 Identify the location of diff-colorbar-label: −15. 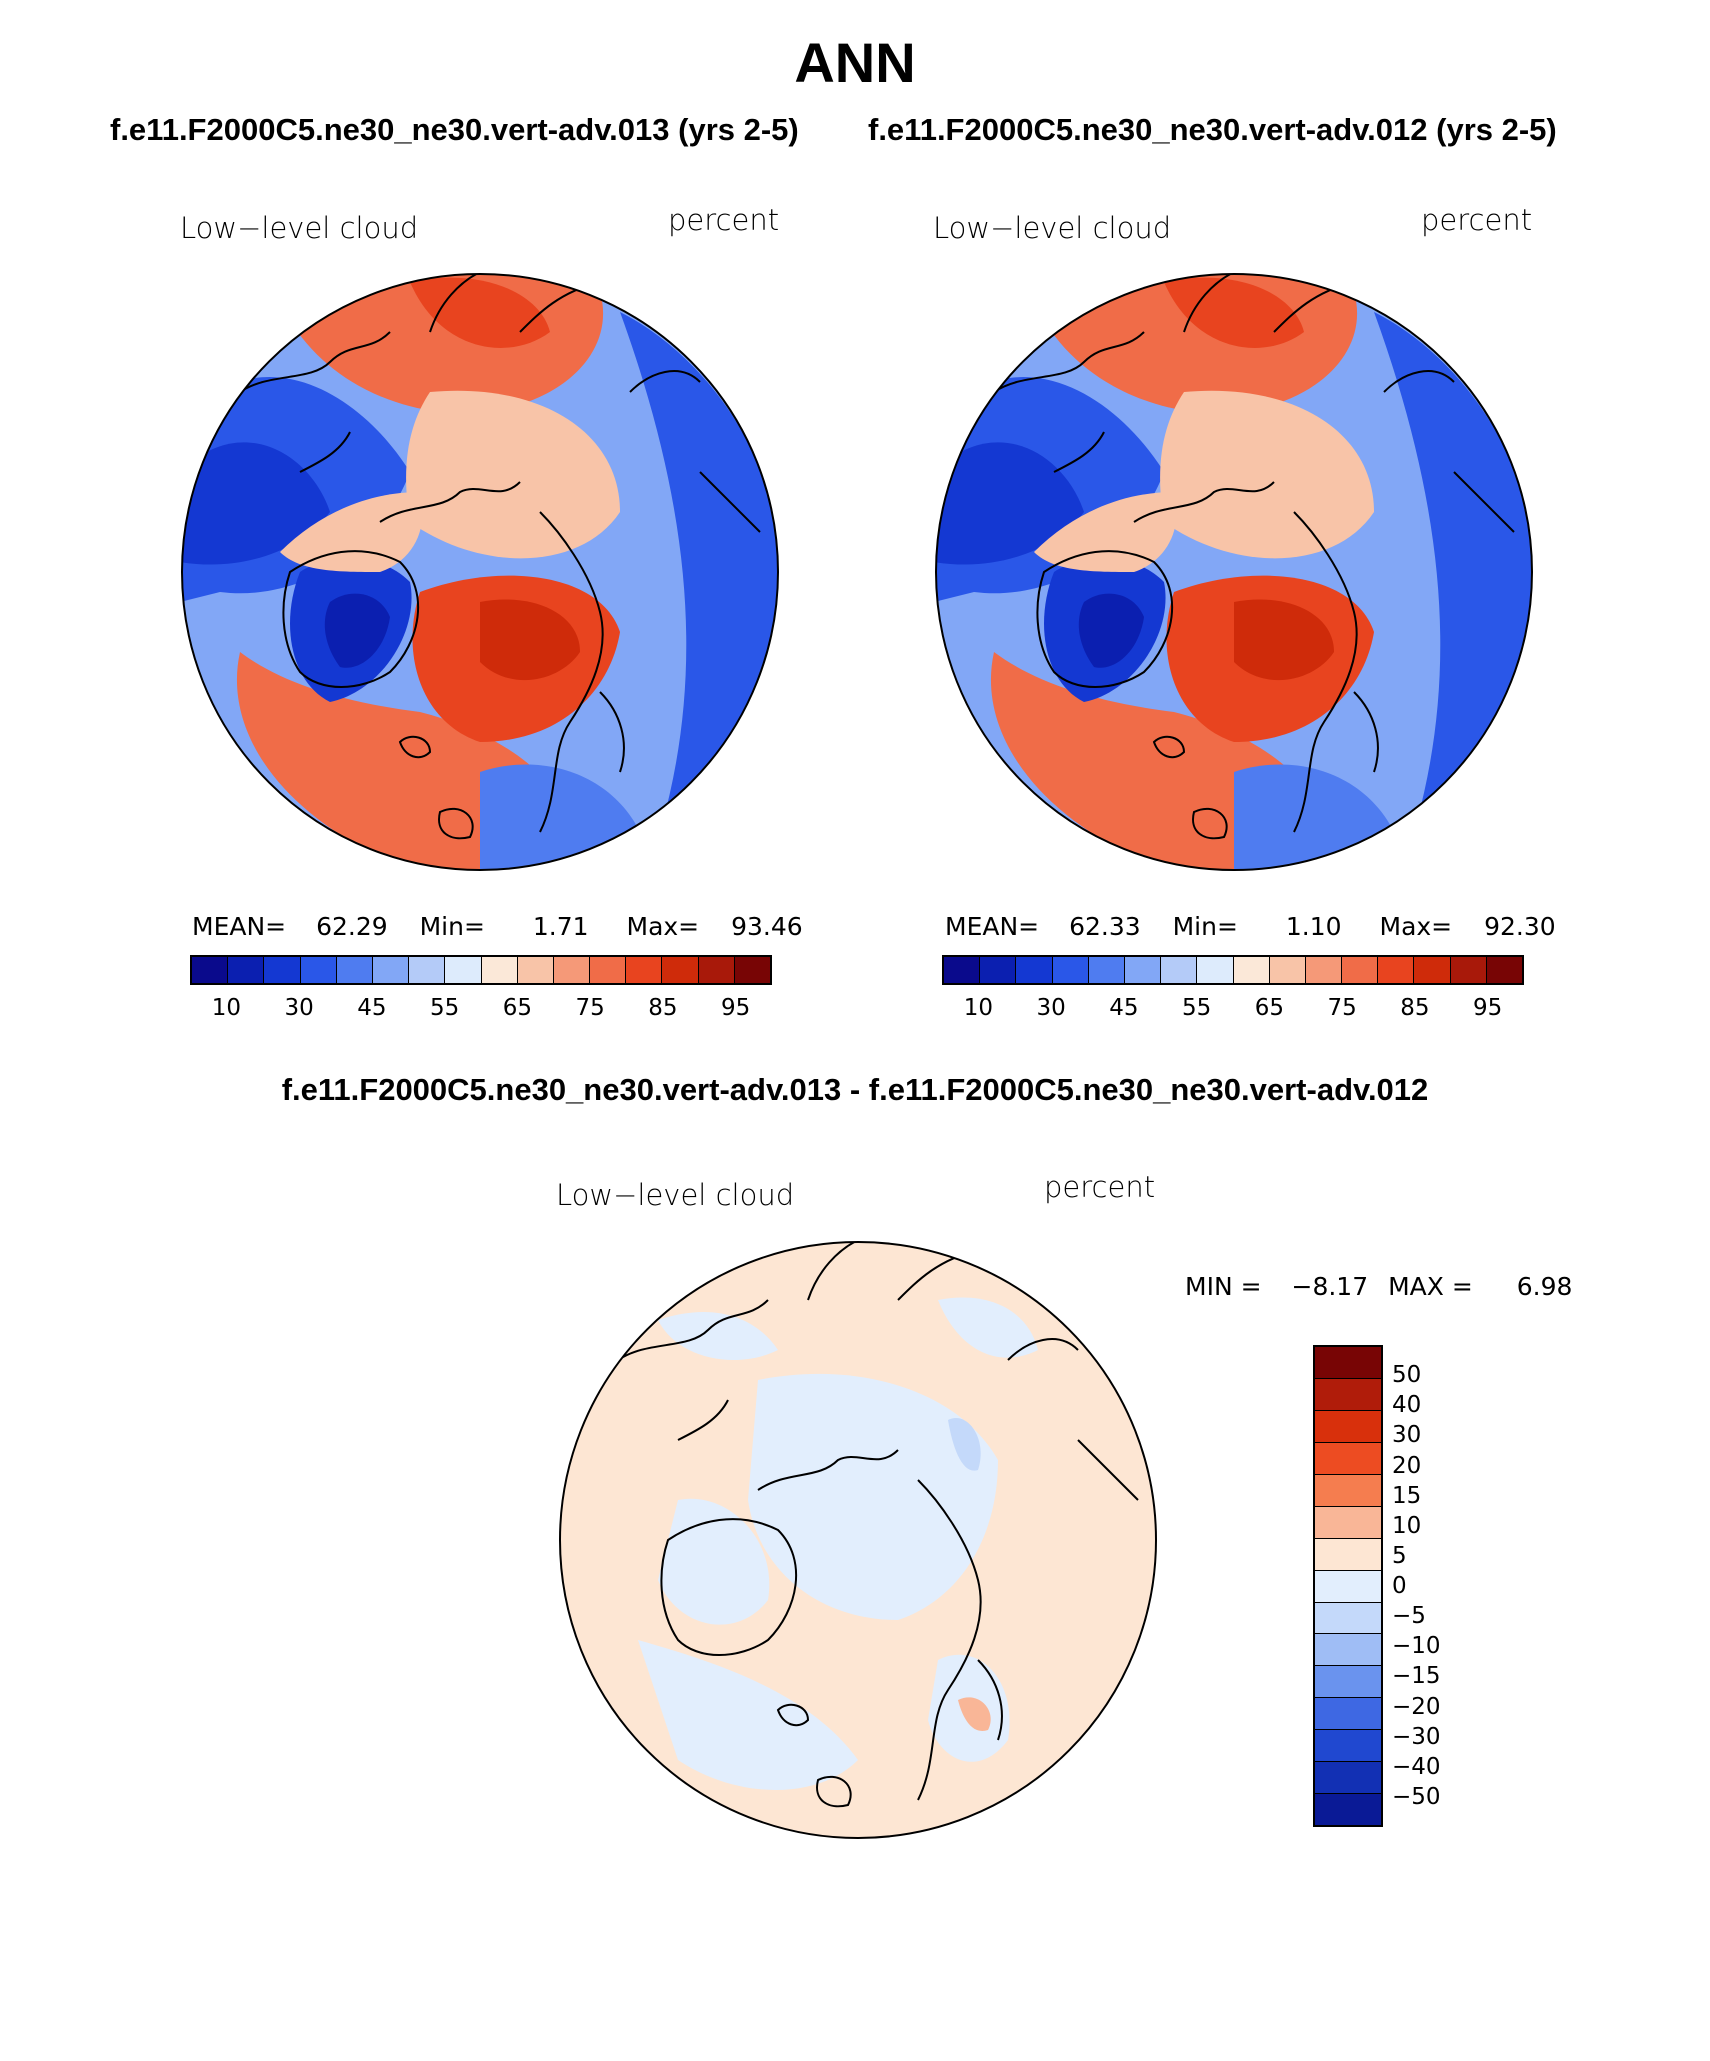
(1416, 1676).